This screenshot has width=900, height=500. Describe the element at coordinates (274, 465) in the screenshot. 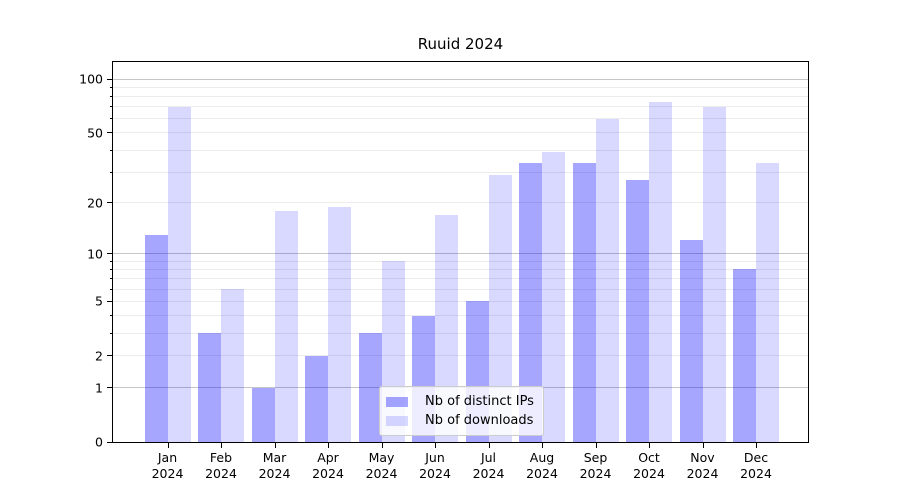

I see `x-tick-label-mar-2024: Mar 2024` at that location.